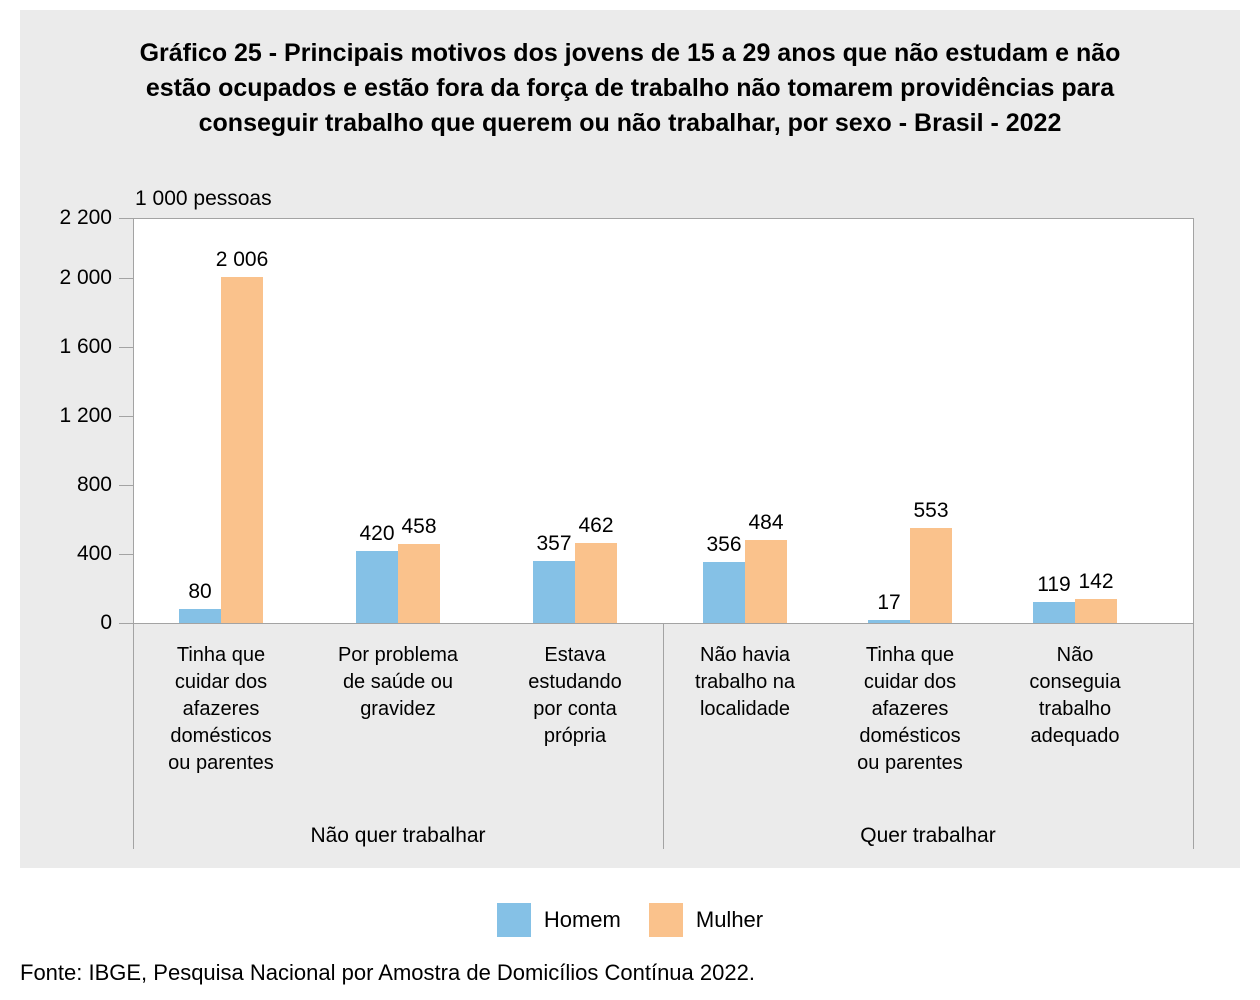 This screenshot has width=1260, height=1000. I want to click on bar-value-label: 357, so click(554, 543).